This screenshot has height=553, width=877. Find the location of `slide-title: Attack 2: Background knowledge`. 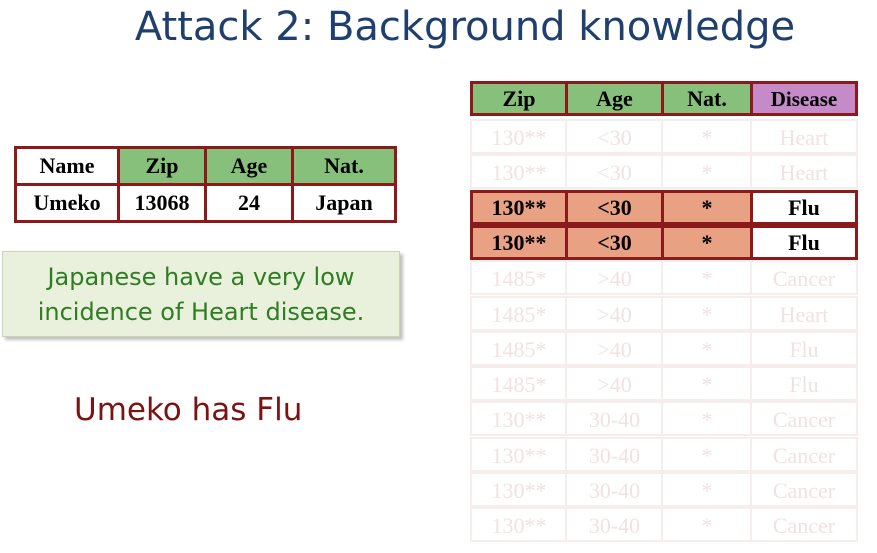

slide-title: Attack 2: Background knowledge is located at coordinates (465, 27).